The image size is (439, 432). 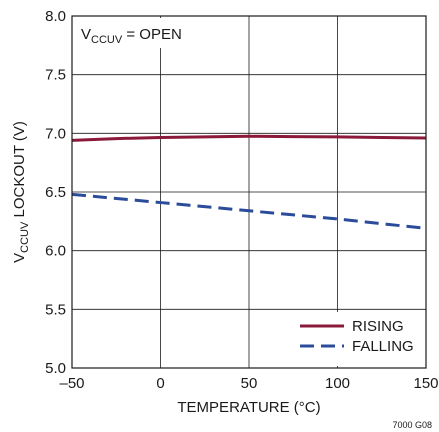 I want to click on annotation-background, so click(x=138, y=33).